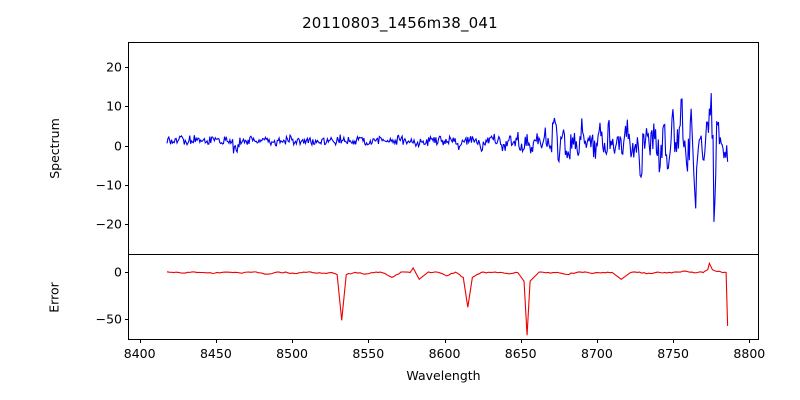  I want to click on error-y-axis-label-wrap: Error, so click(54, 297).